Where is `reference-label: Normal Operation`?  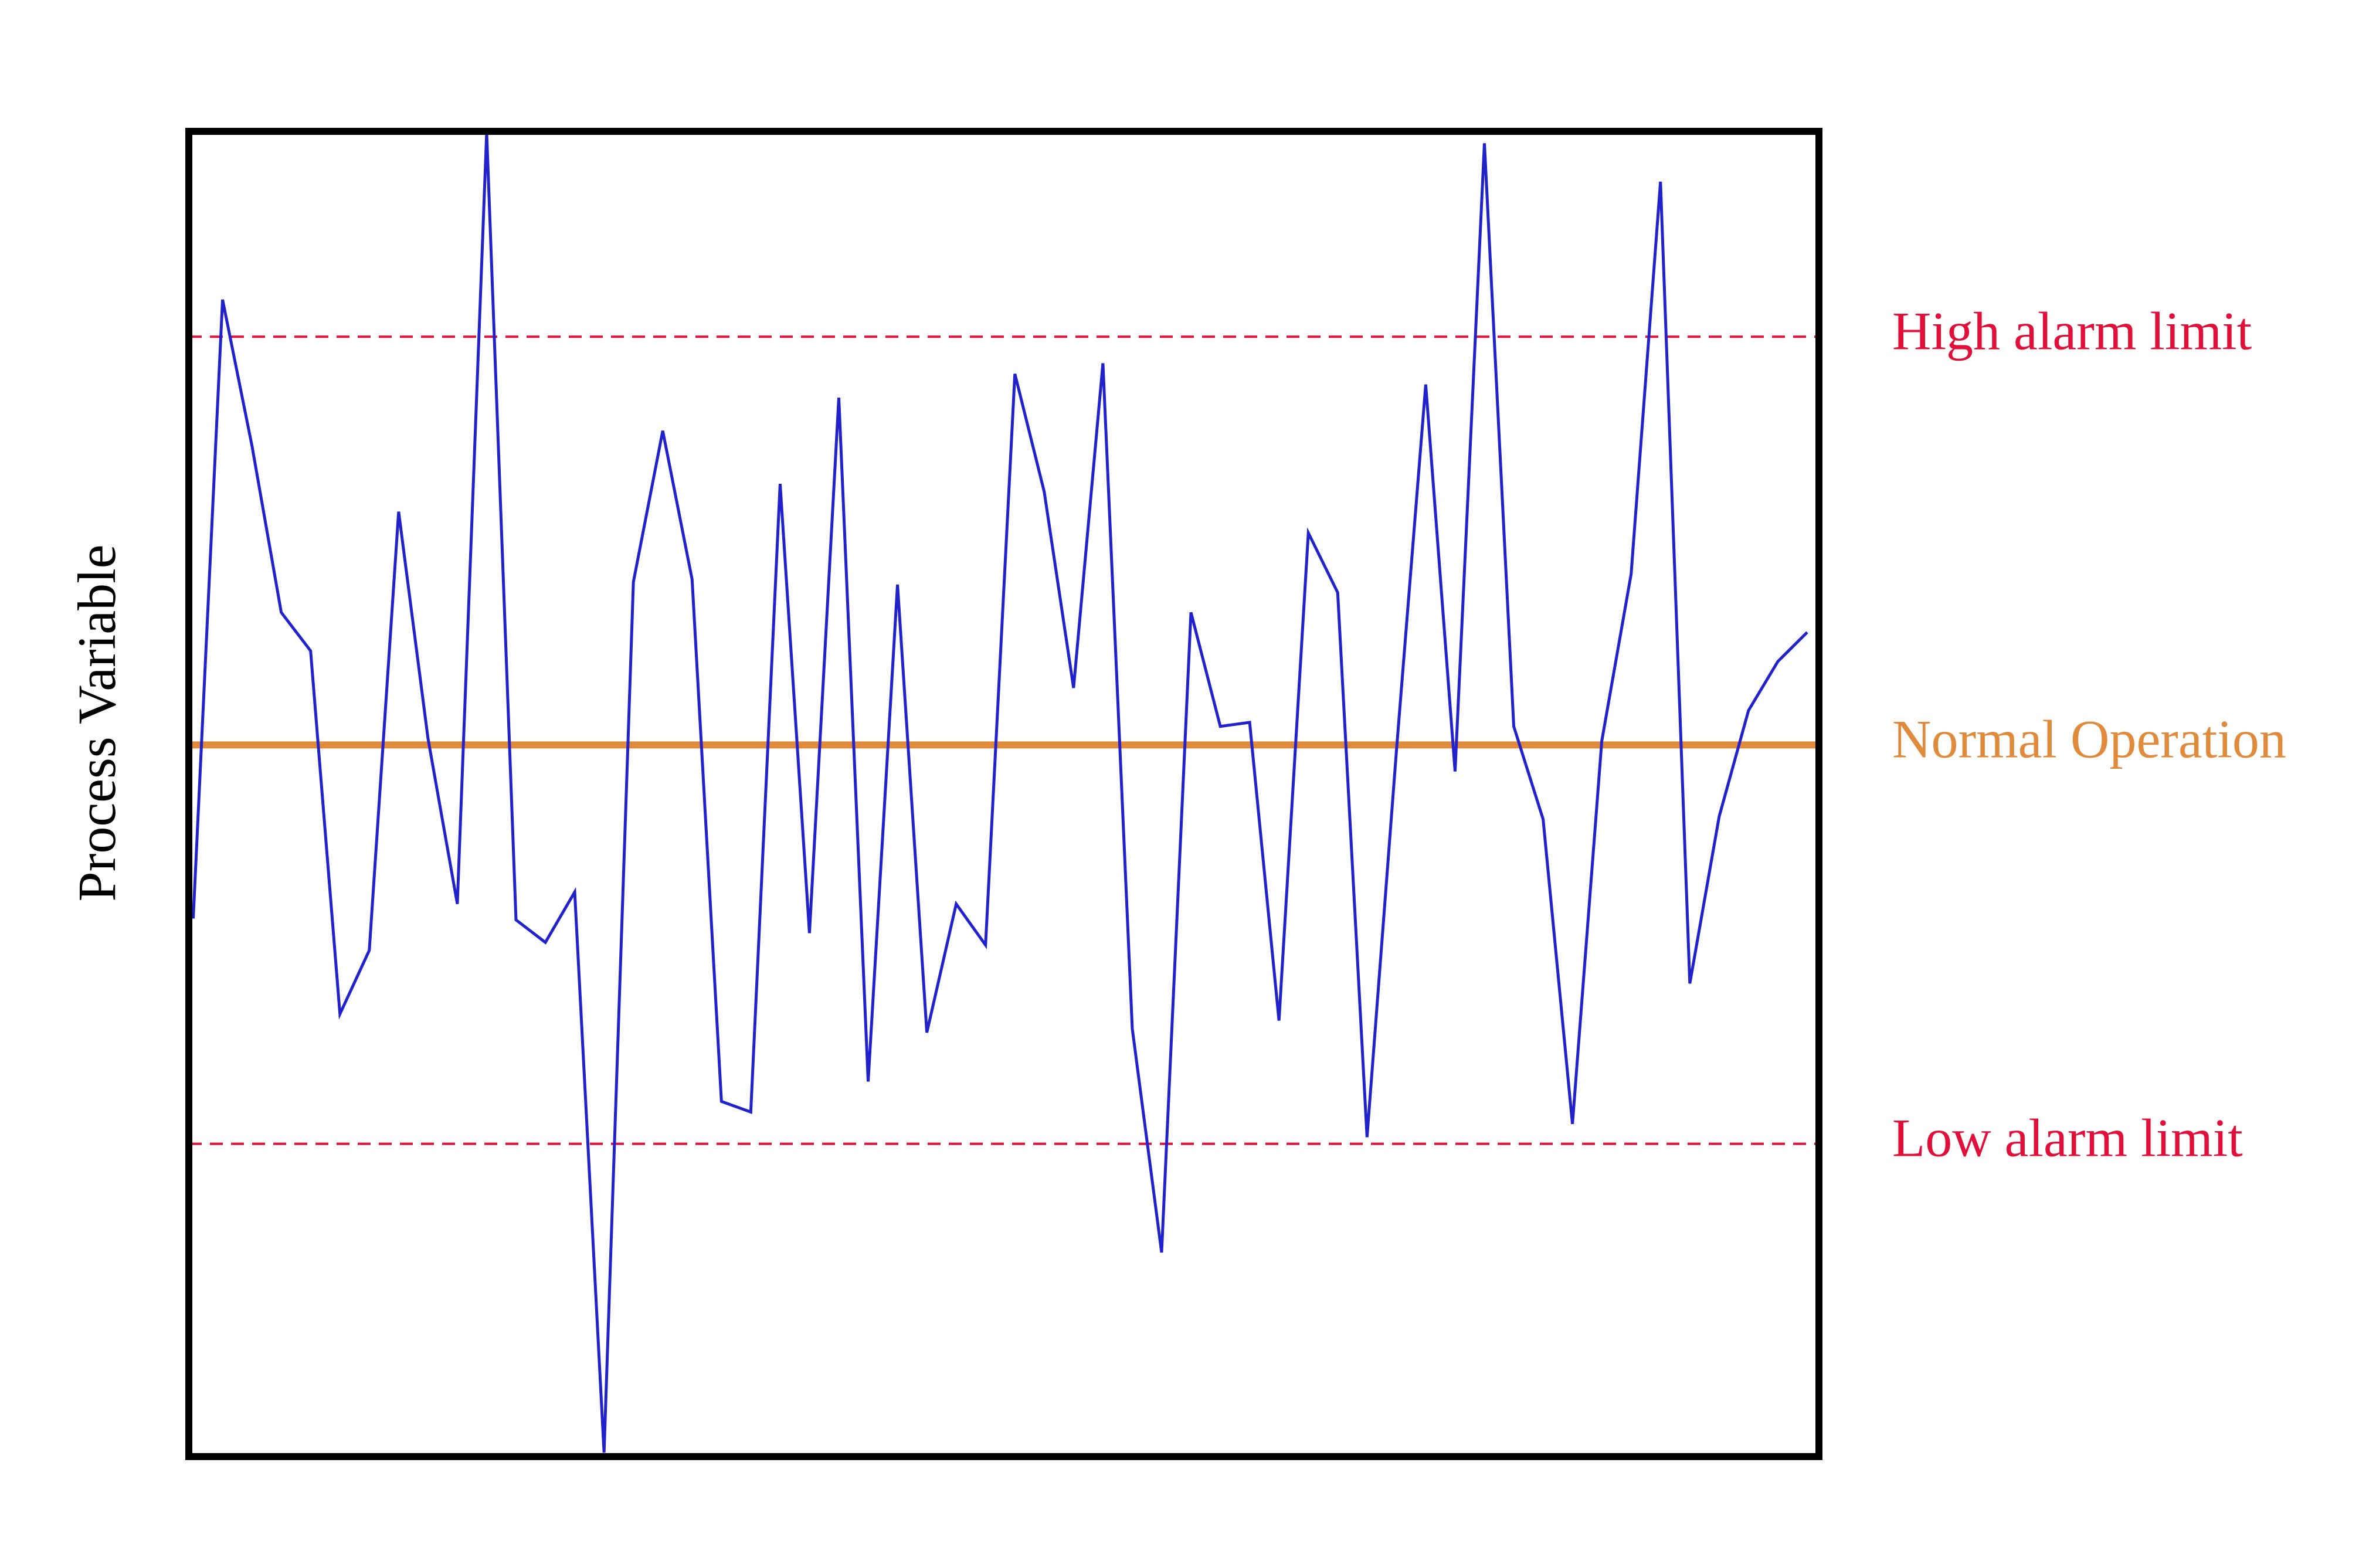
reference-label: Normal Operation is located at coordinates (2089, 739).